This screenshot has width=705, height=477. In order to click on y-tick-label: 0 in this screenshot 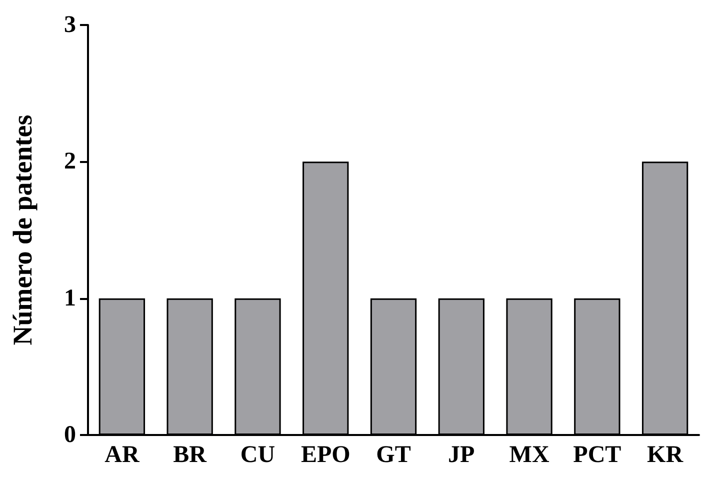, I will do `click(70, 435)`.